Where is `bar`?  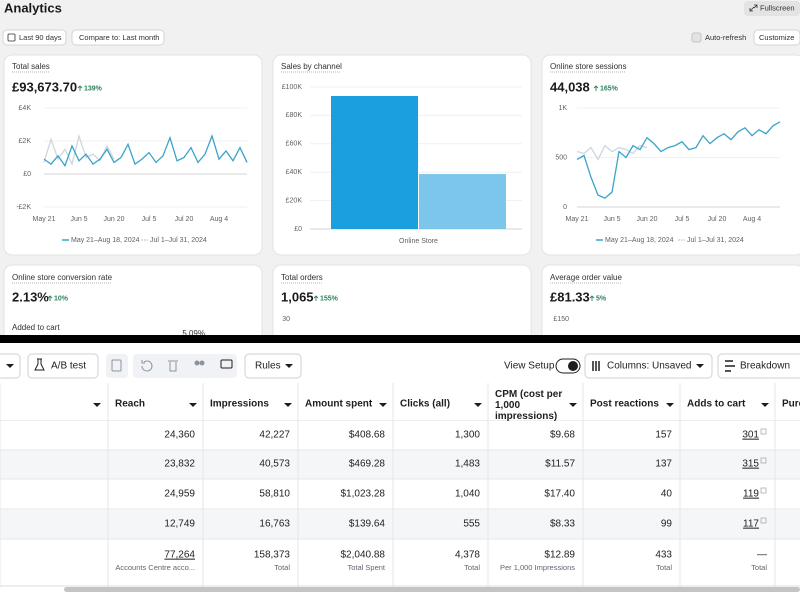 bar is located at coordinates (462, 201).